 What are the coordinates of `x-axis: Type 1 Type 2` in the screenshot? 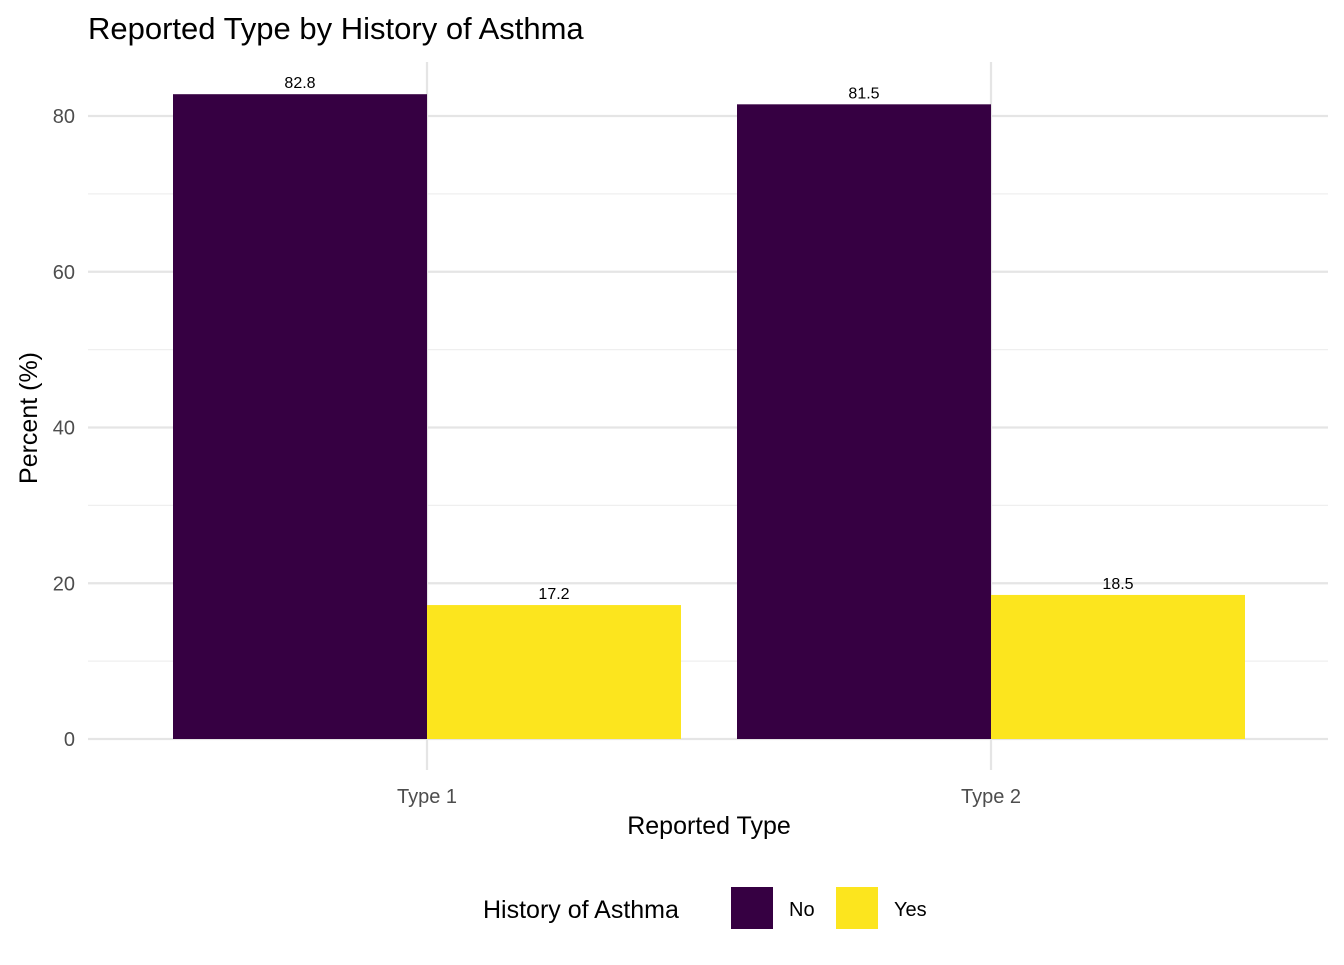 It's located at (709, 797).